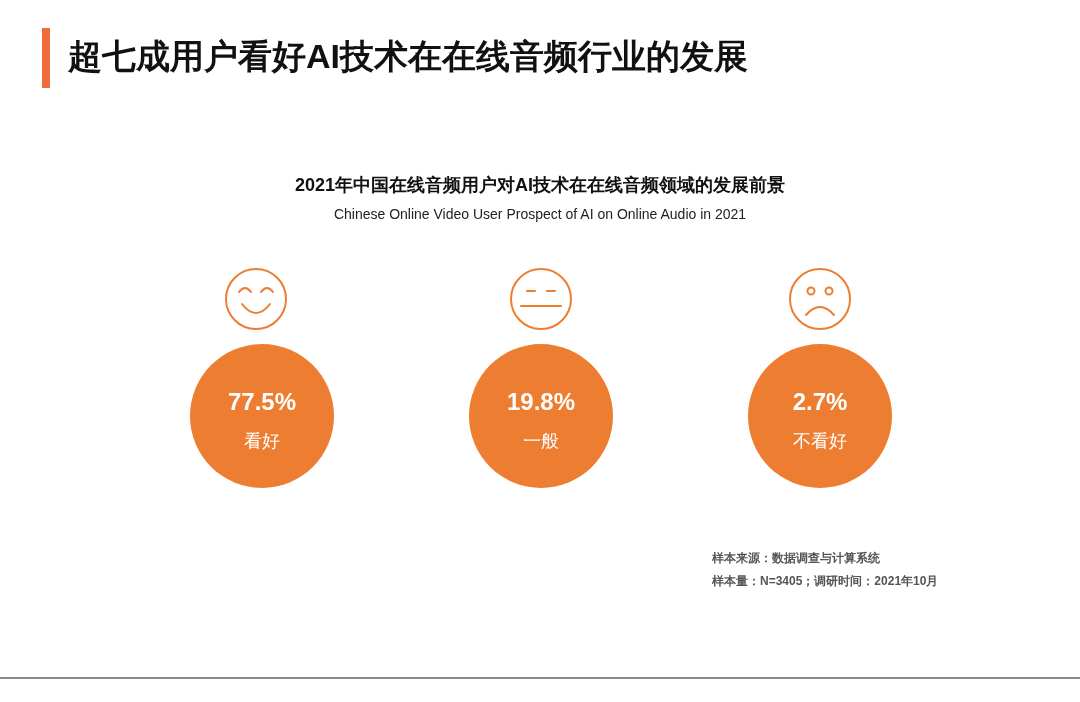 This screenshot has height=702, width=1080. I want to click on category-label: 一般, so click(541, 441).